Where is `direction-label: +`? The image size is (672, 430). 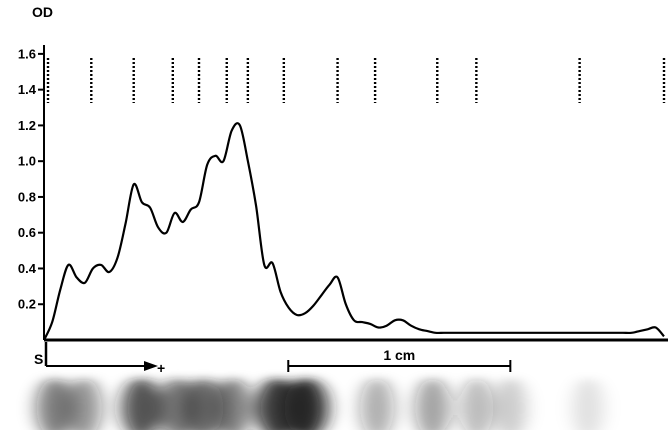 direction-label: + is located at coordinates (161, 368).